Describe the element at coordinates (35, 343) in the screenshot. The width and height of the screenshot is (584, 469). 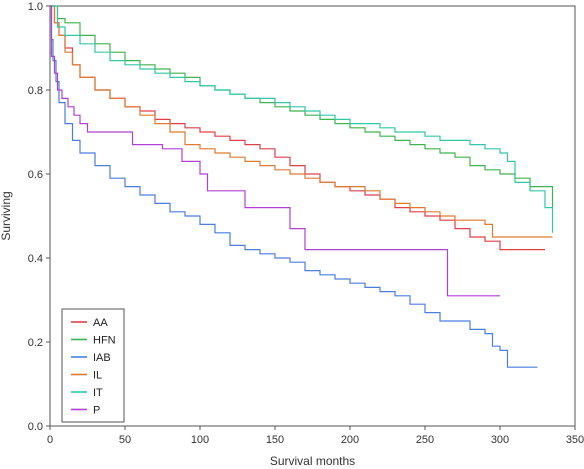
I see `y-tick-label: 0.2` at that location.